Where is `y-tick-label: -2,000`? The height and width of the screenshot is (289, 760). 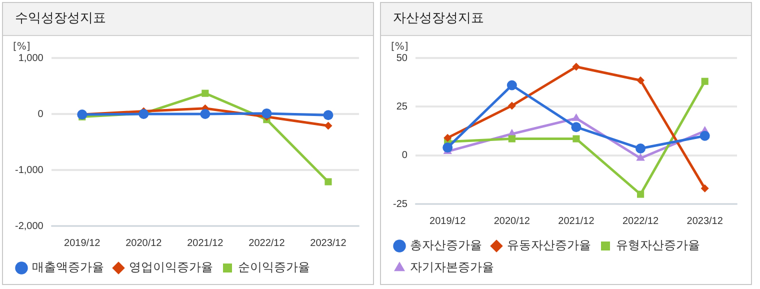
y-tick-label: -2,000 is located at coordinates (29, 226).